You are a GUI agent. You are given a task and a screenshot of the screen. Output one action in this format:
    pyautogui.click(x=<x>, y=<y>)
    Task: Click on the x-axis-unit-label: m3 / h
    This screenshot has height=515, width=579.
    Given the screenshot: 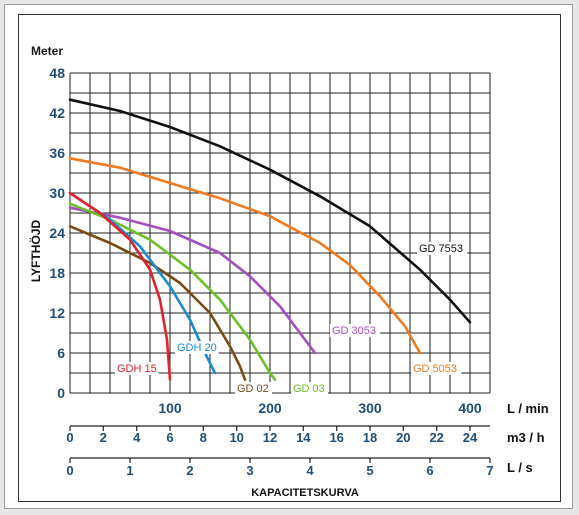 What is the action you would take?
    pyautogui.click(x=526, y=437)
    